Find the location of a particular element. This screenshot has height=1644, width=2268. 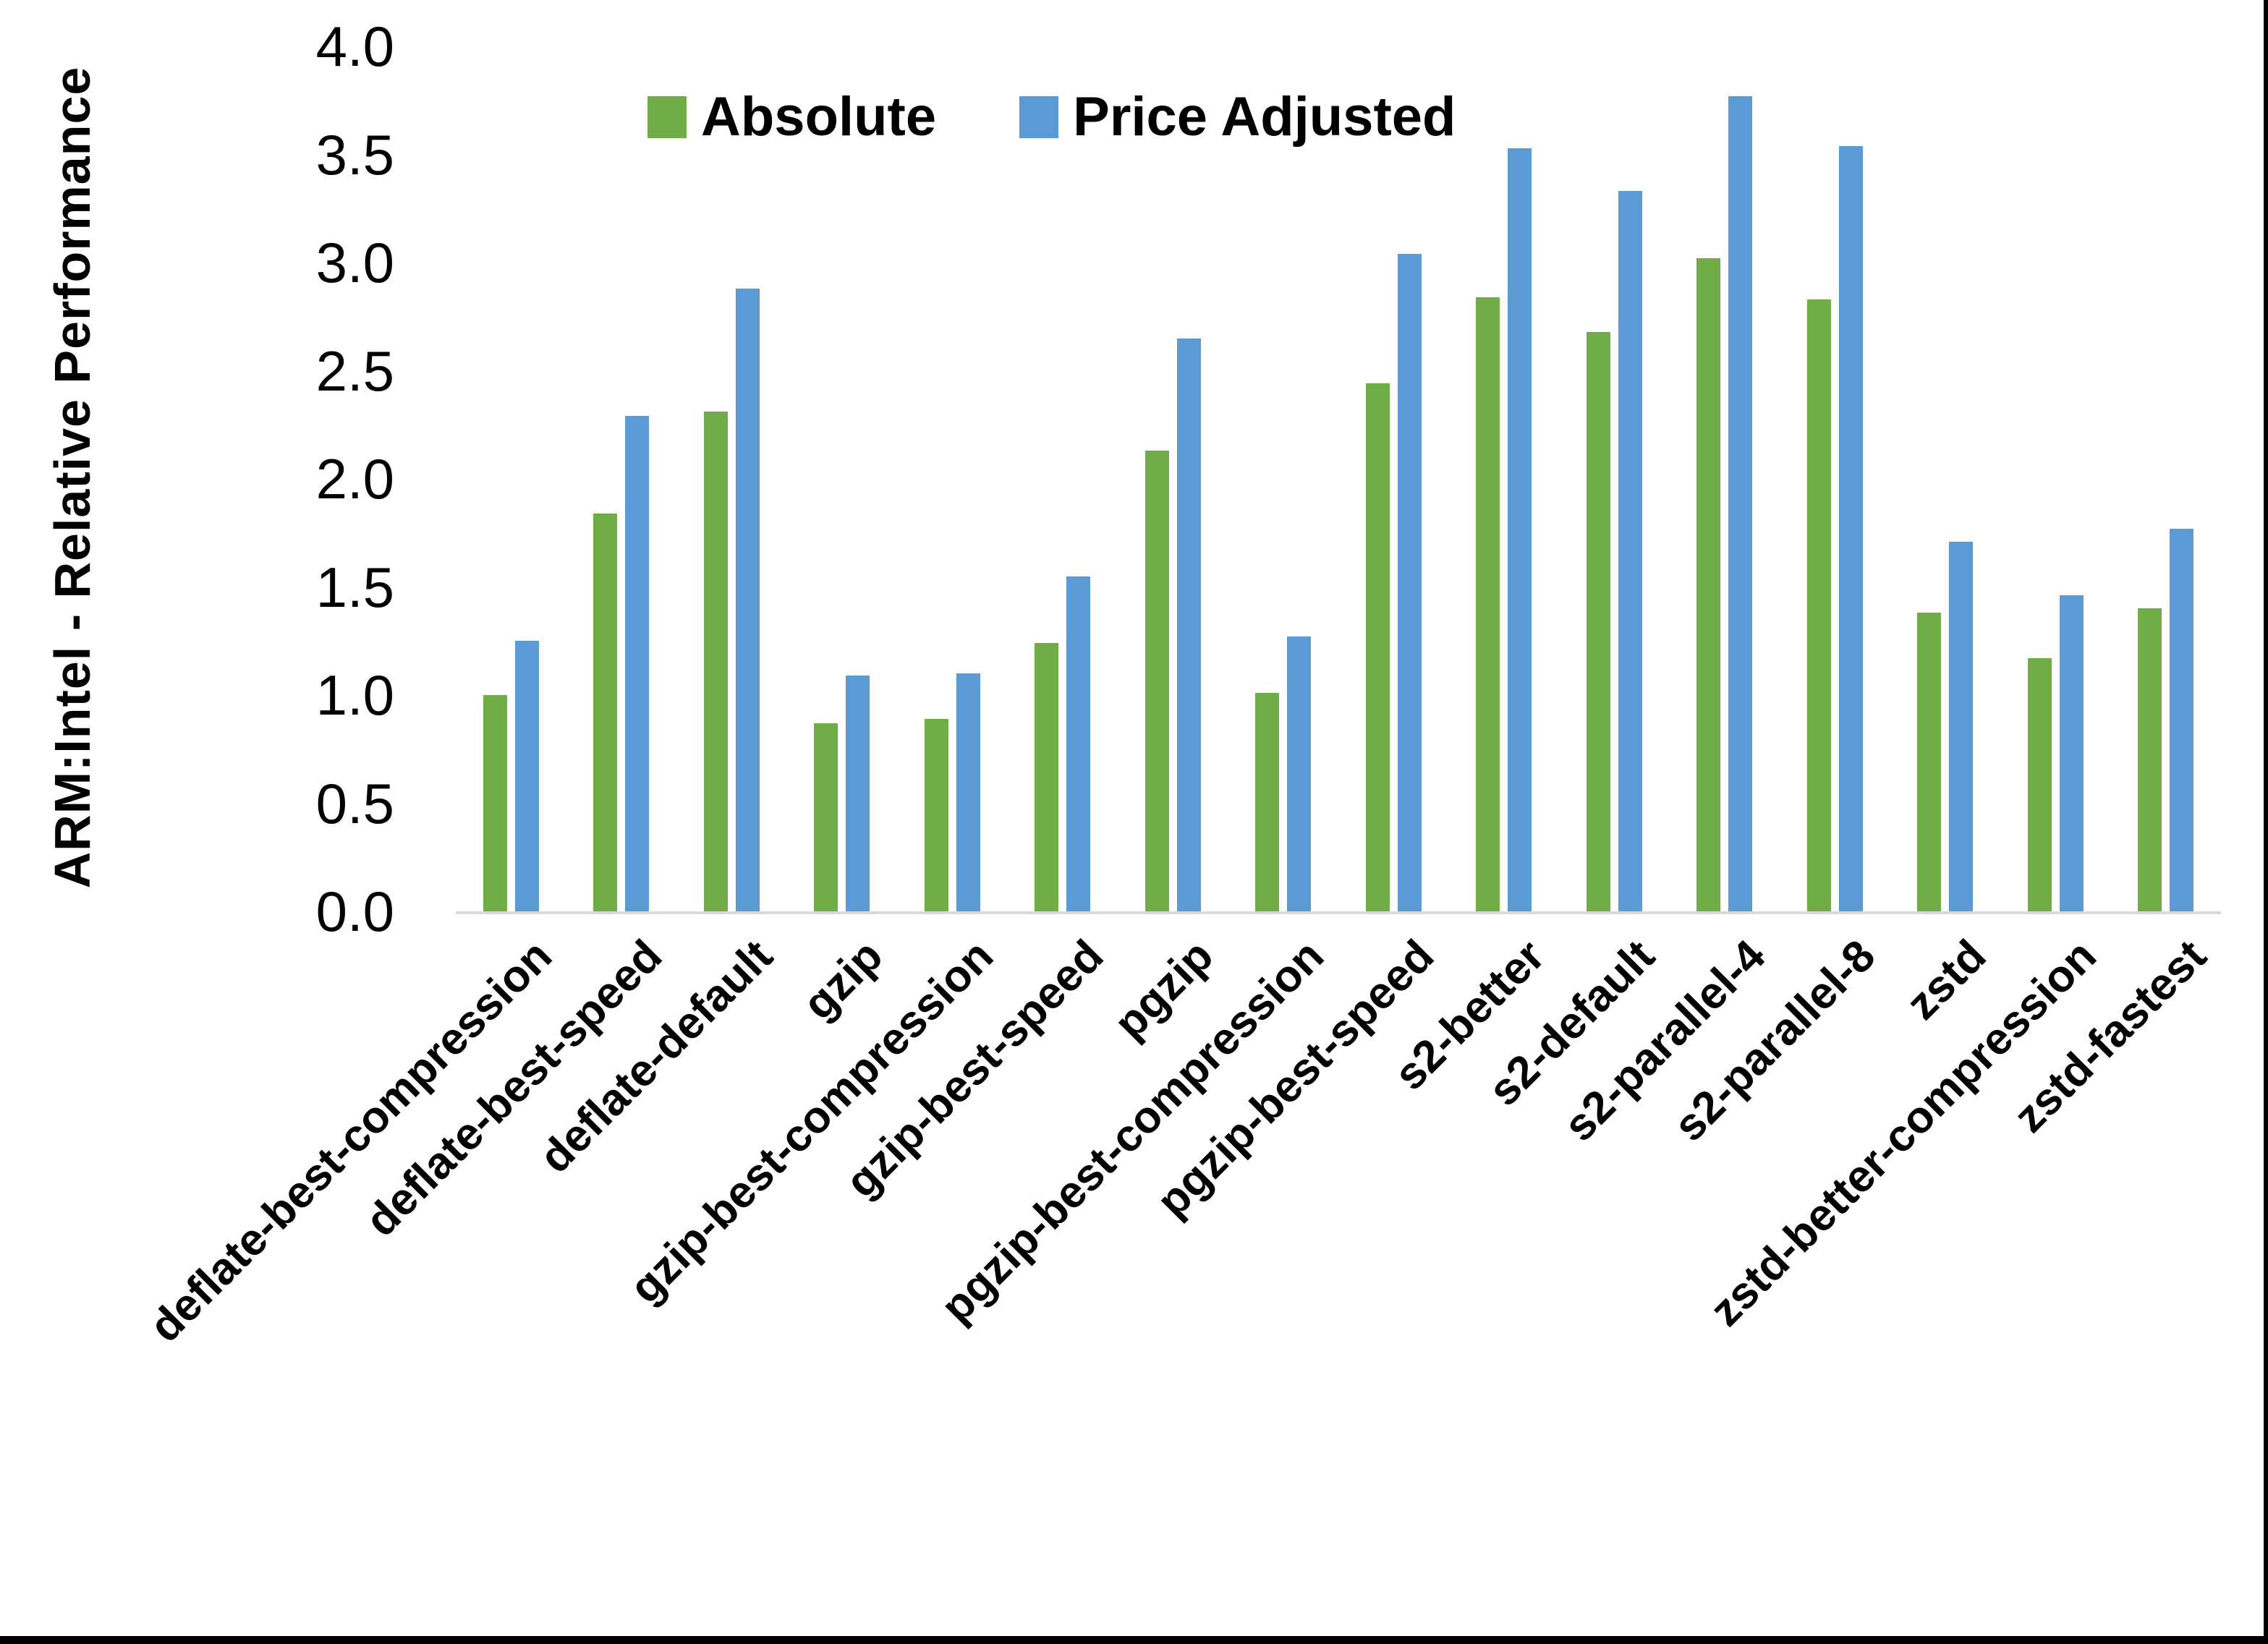

bar-price-adjusted-pgzip-best-compression is located at coordinates (1299, 773).